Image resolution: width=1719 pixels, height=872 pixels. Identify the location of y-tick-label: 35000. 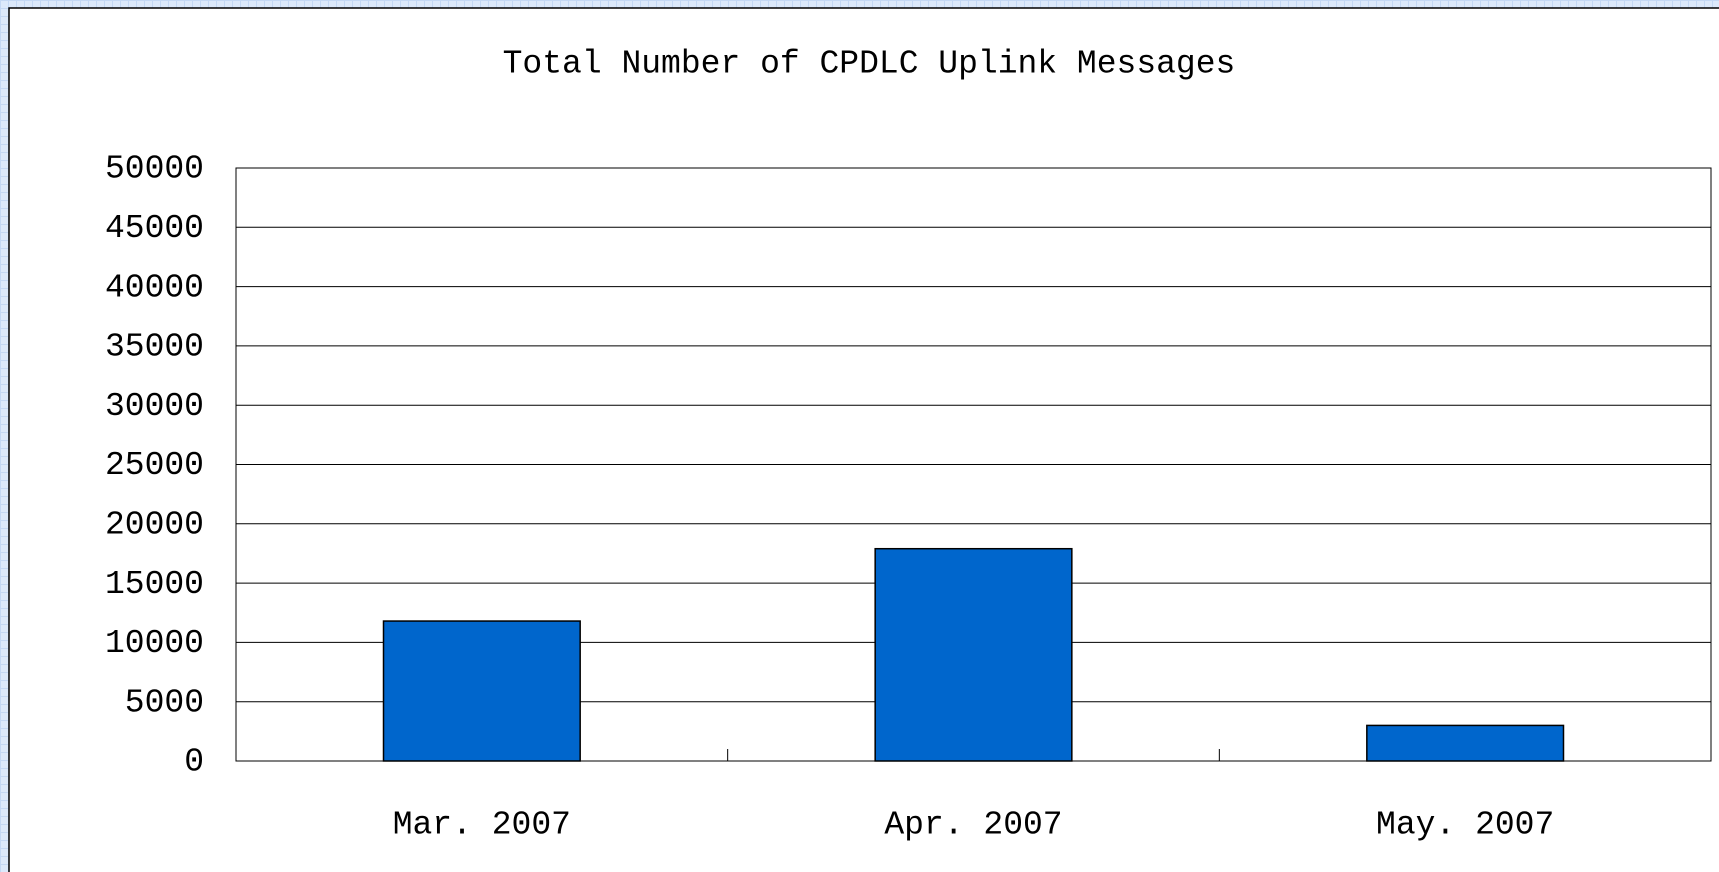
(154, 347).